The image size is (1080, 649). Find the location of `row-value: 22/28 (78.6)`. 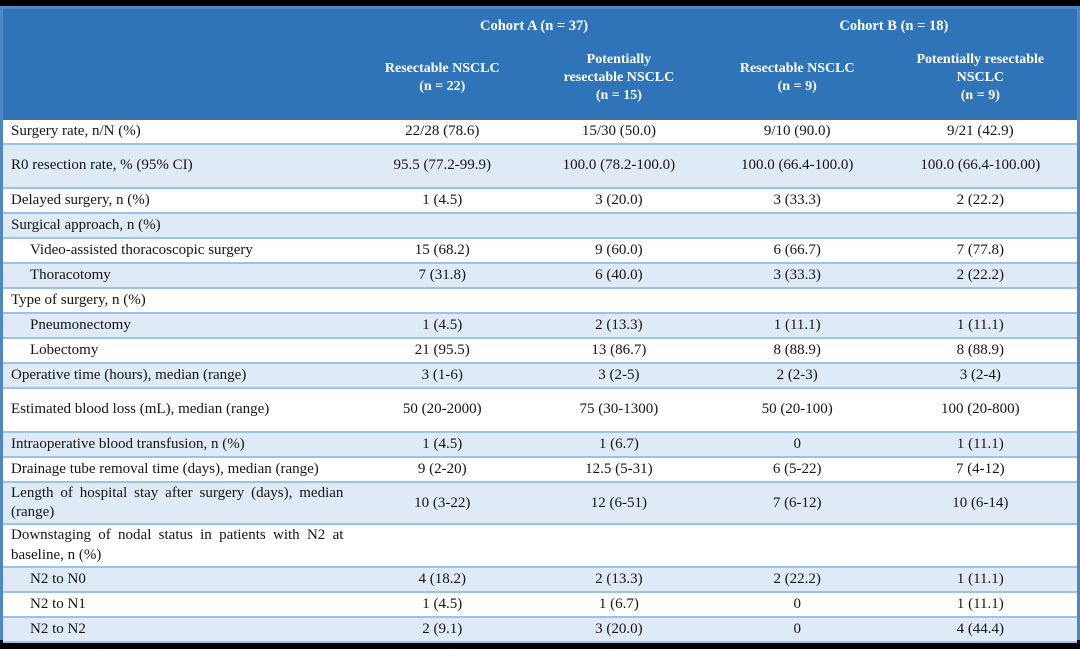

row-value: 22/28 (78.6) is located at coordinates (442, 130).